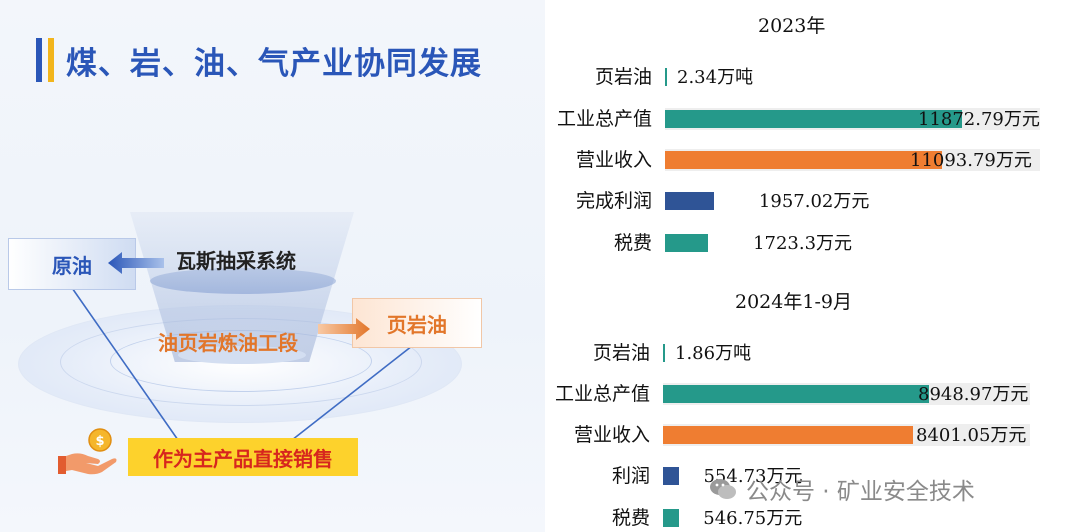 This screenshot has width=1080, height=532. Describe the element at coordinates (344, 329) in the screenshot. I see `arrow-right-icon` at that location.